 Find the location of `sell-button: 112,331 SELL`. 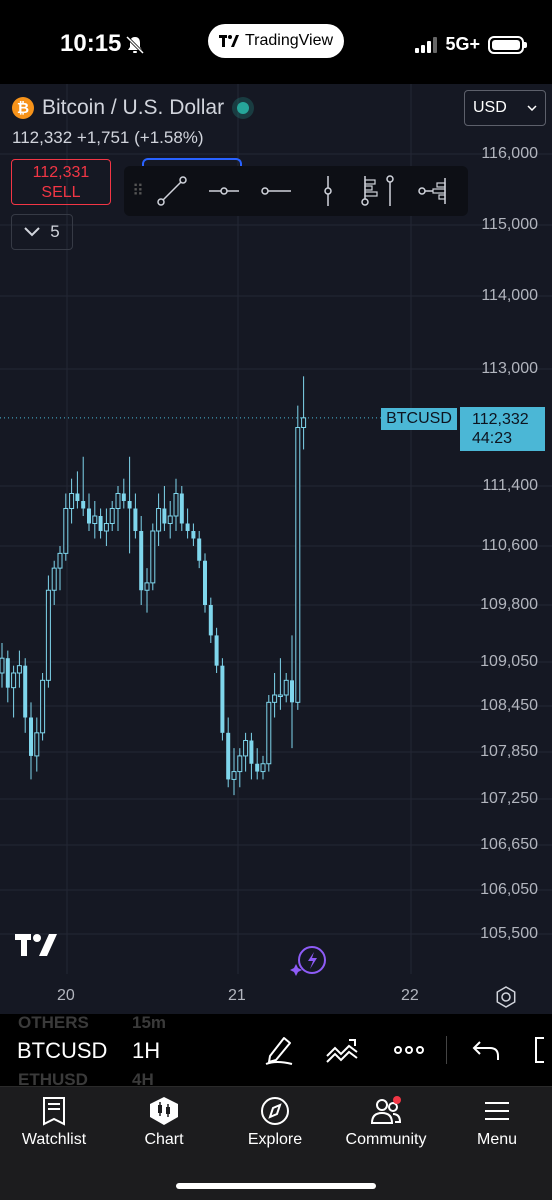

sell-button: 112,331 SELL is located at coordinates (61, 182).